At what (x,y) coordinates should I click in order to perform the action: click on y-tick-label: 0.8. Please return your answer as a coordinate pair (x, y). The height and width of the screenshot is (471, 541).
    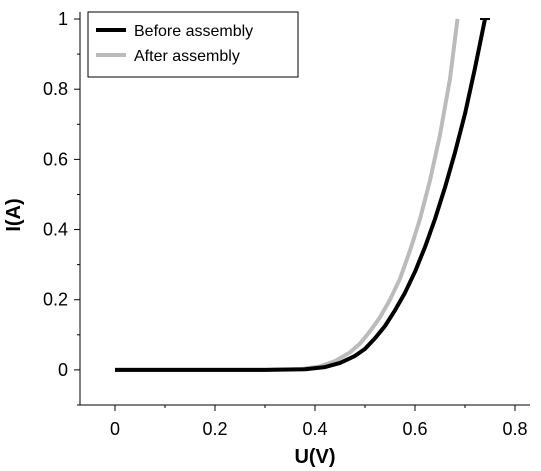
    Looking at the image, I should click on (55, 89).